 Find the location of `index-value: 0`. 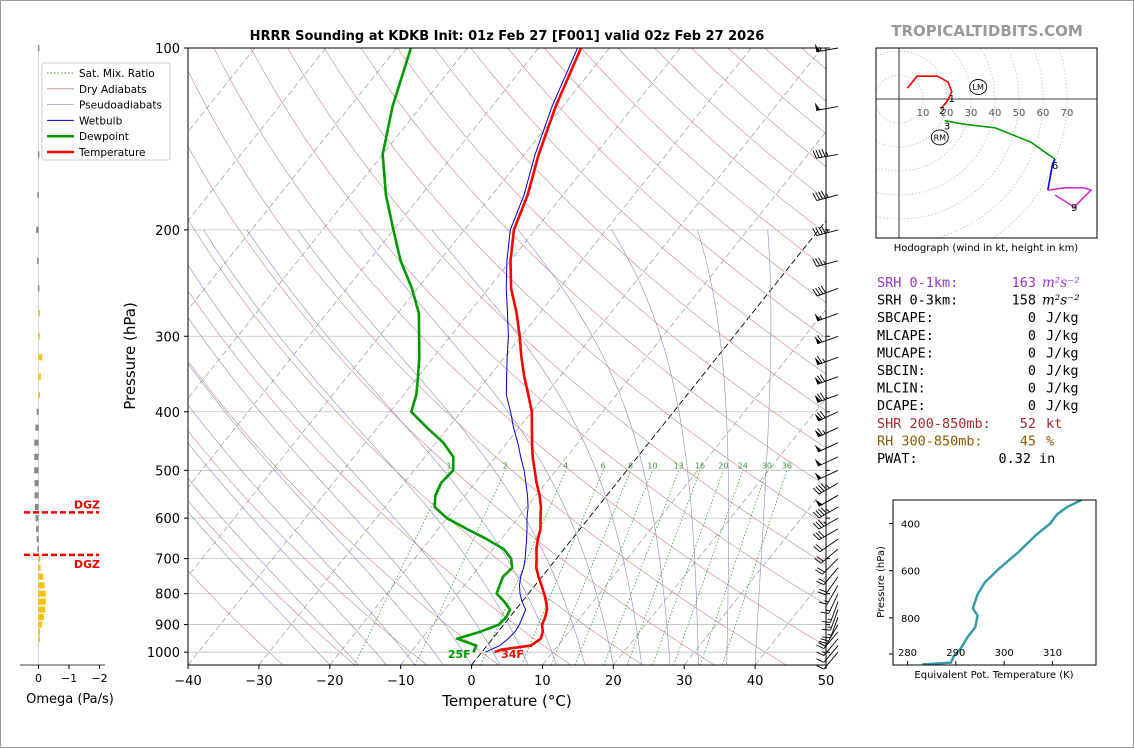

index-value: 0 is located at coordinates (1032, 336).